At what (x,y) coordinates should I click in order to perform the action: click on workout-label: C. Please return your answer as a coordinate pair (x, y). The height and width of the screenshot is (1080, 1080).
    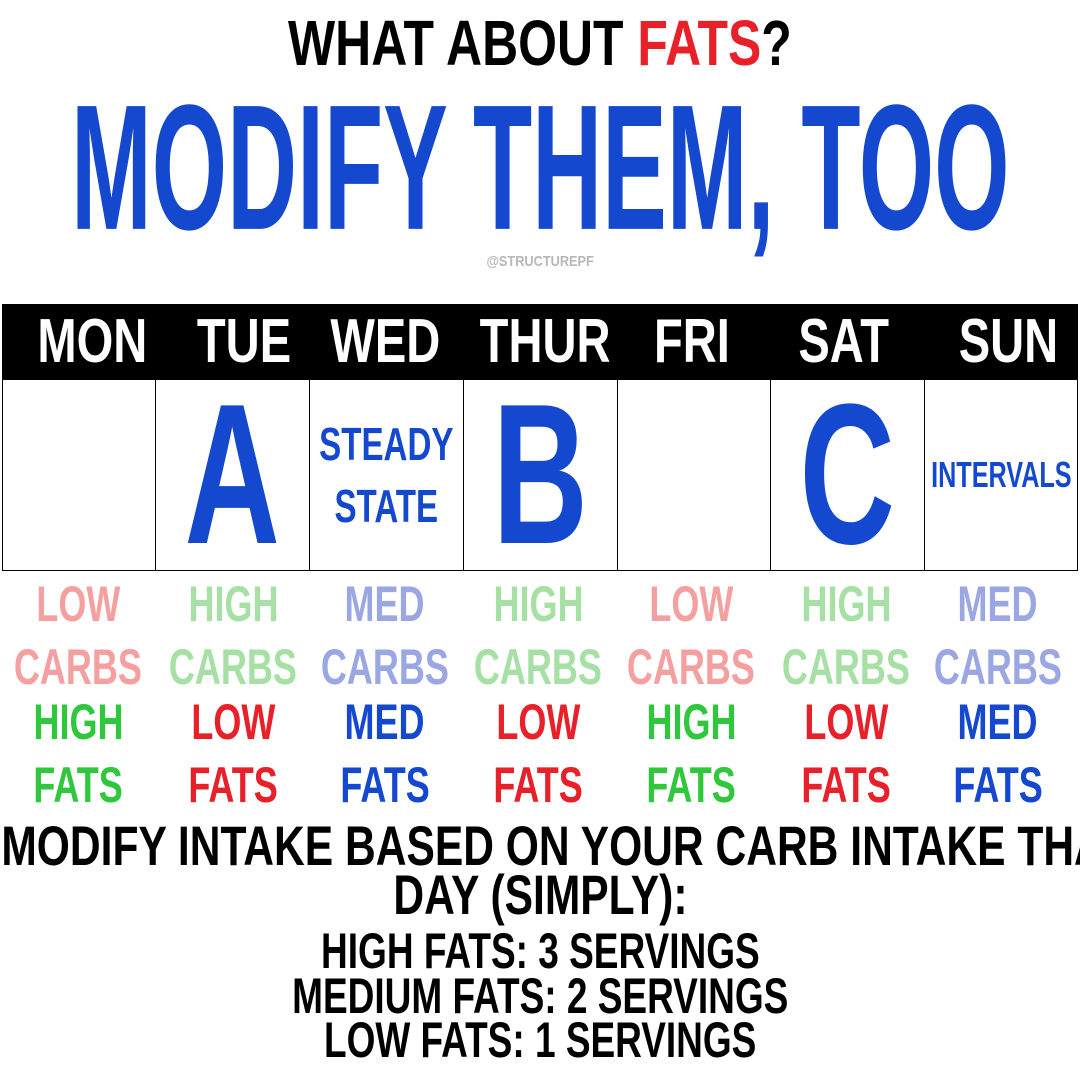
    Looking at the image, I should click on (847, 474).